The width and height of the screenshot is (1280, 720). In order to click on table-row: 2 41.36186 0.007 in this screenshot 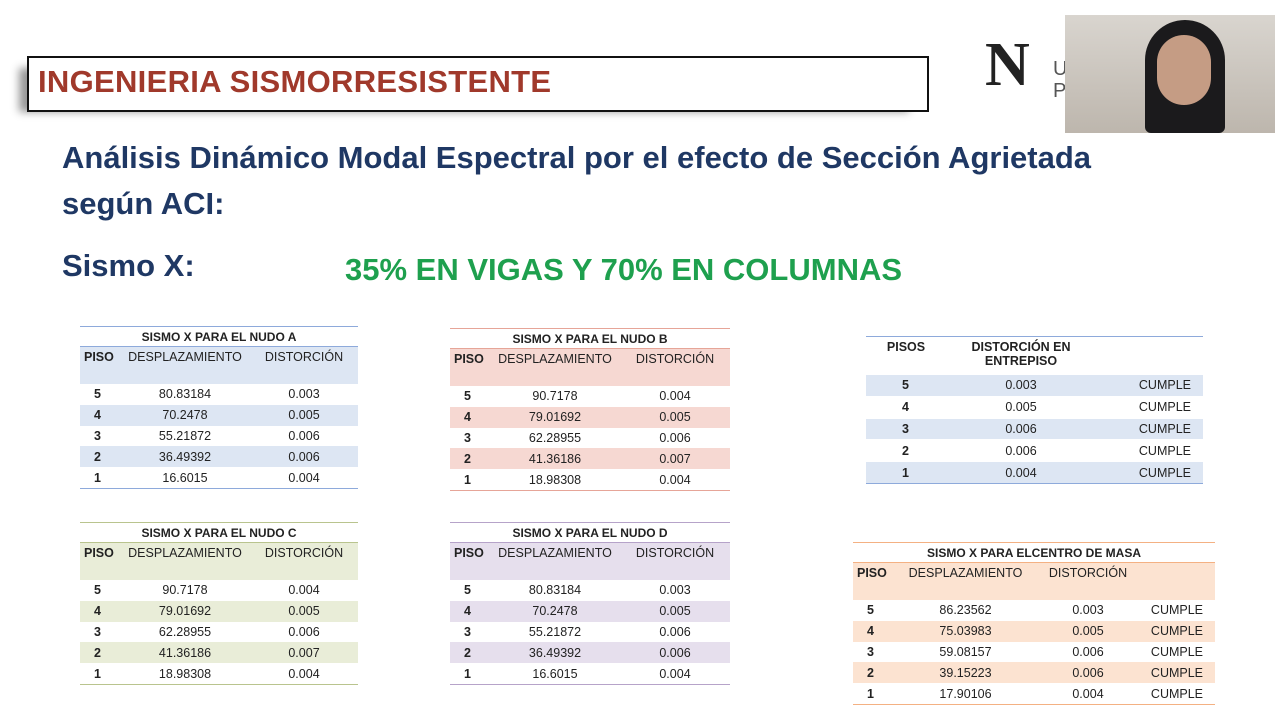, I will do `click(219, 653)`.